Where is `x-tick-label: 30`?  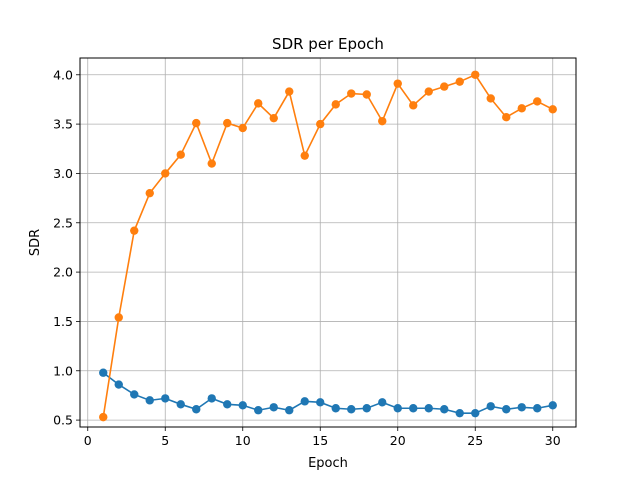
x-tick-label: 30 is located at coordinates (553, 440).